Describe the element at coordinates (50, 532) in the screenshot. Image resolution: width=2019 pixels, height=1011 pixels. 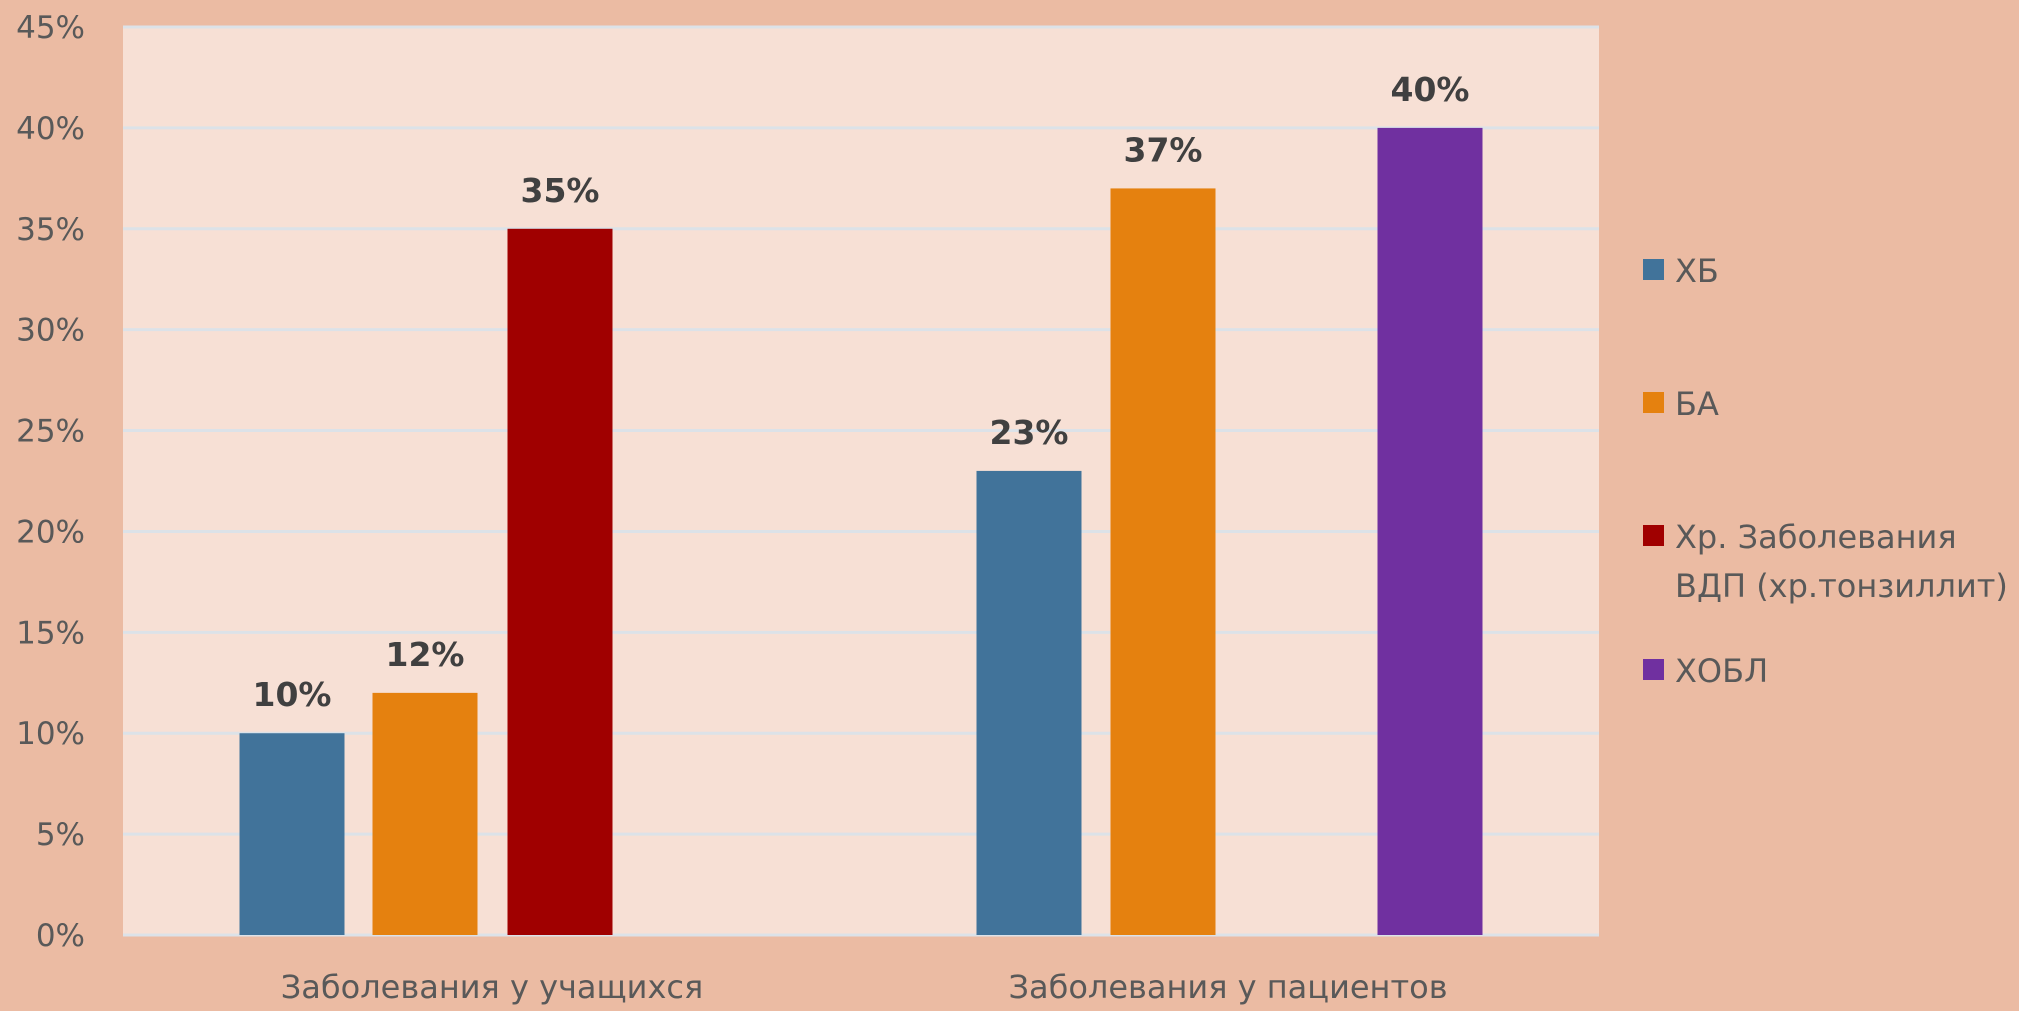
I see `y-tick-label: 20%` at that location.